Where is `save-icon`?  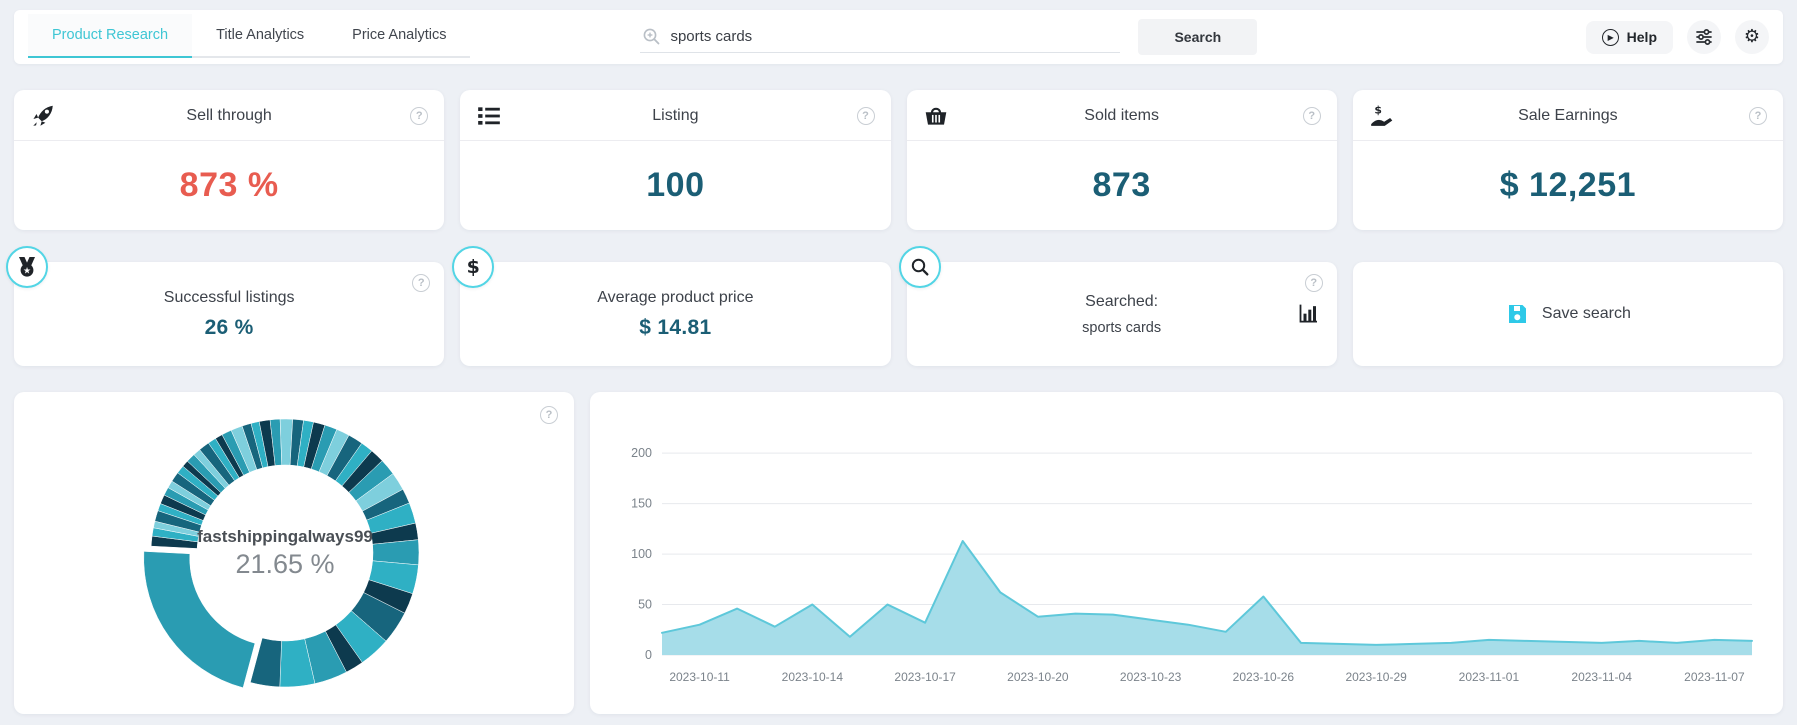
save-icon is located at coordinates (1517, 314).